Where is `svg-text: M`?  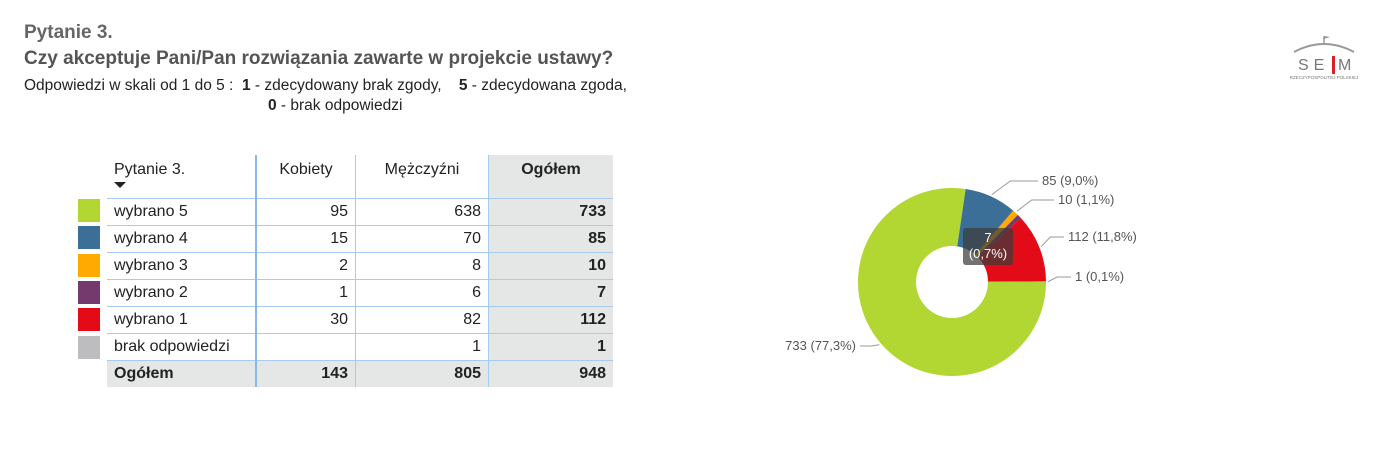
svg-text: M is located at coordinates (1344, 65).